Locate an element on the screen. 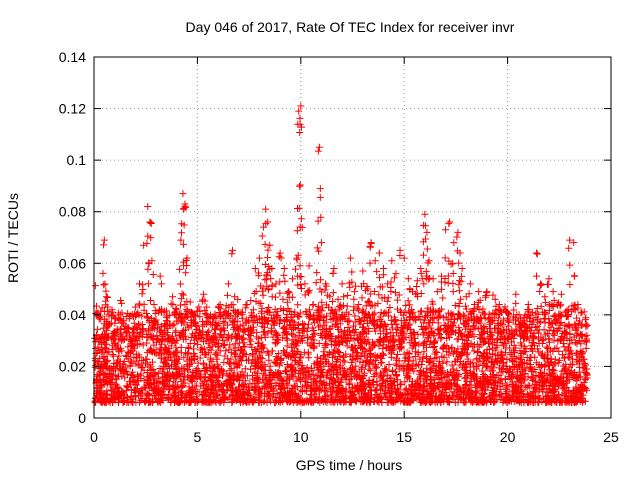 Image resolution: width=640 pixels, height=480 pixels. x-tick-label: 25 is located at coordinates (611, 437).